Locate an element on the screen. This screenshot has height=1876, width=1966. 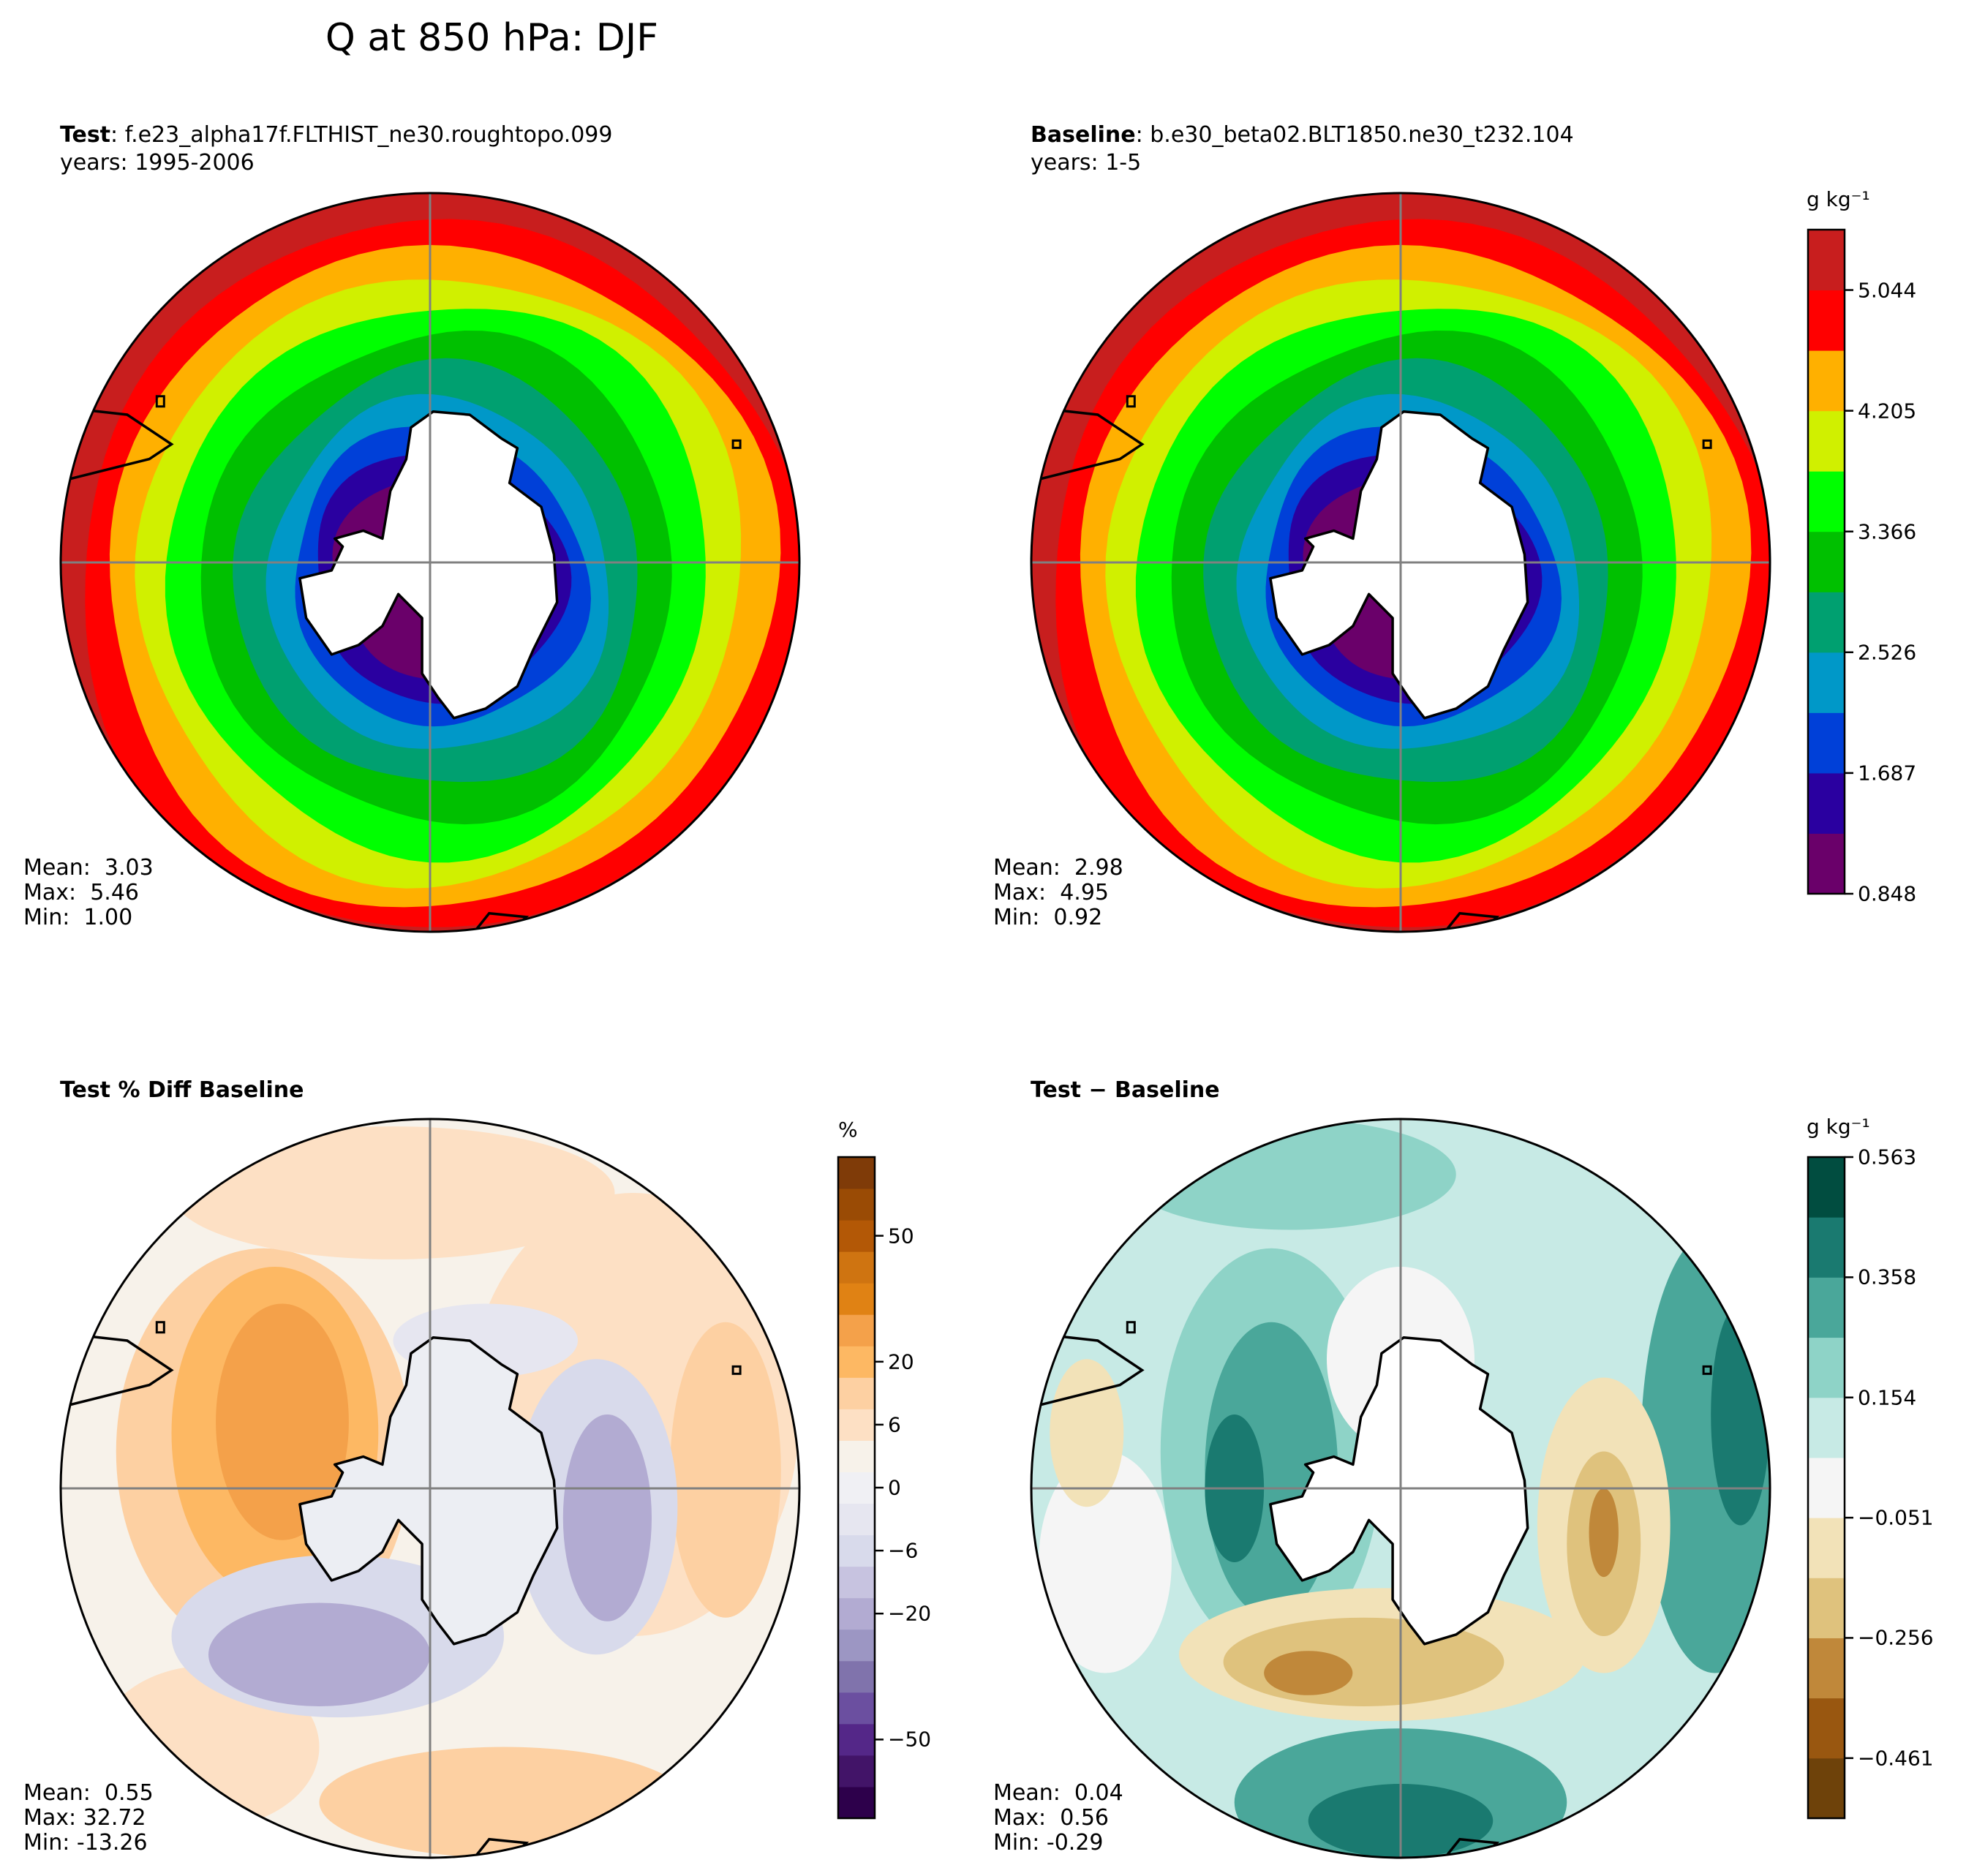
test-years: years: 1995-2006 is located at coordinates (157, 163).